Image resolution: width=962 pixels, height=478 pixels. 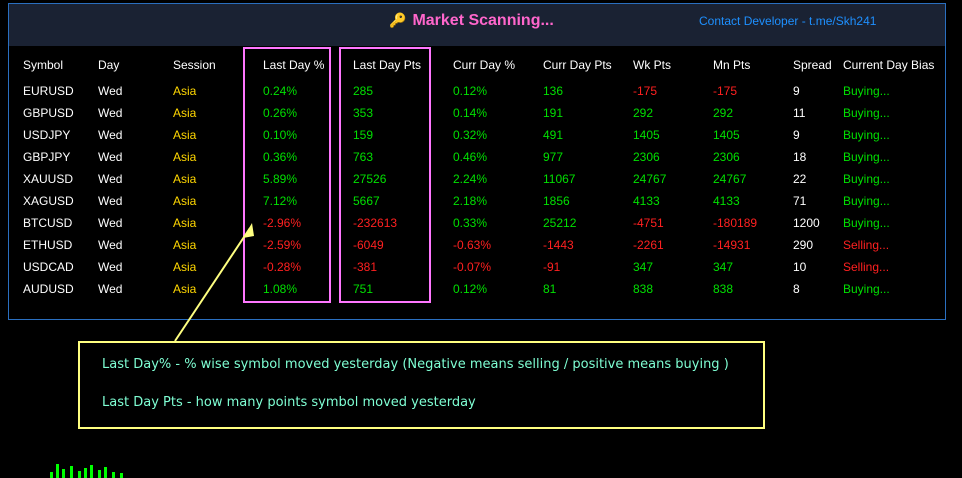 What do you see at coordinates (470, 135) in the screenshot?
I see `cell-curr-day-pct: 0.32%` at bounding box center [470, 135].